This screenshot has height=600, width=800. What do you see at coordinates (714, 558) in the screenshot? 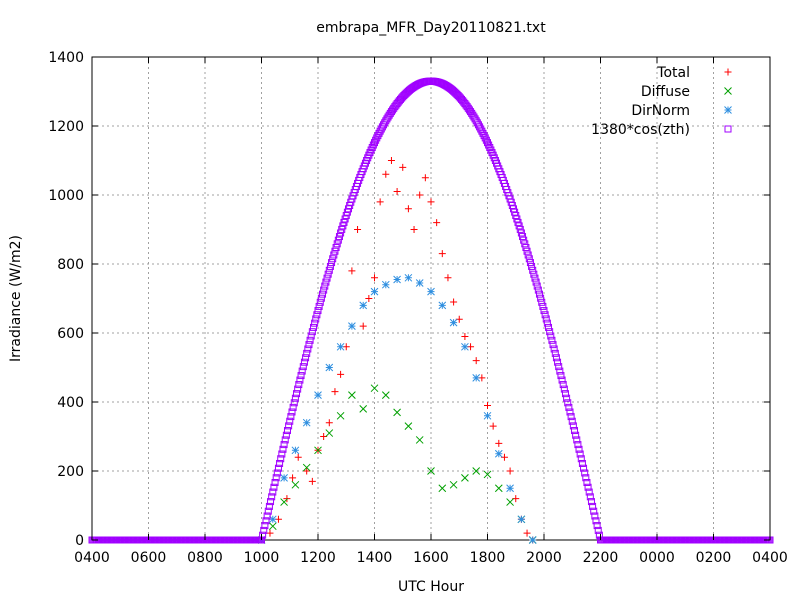
I see `x-tick-label: 0200` at bounding box center [714, 558].